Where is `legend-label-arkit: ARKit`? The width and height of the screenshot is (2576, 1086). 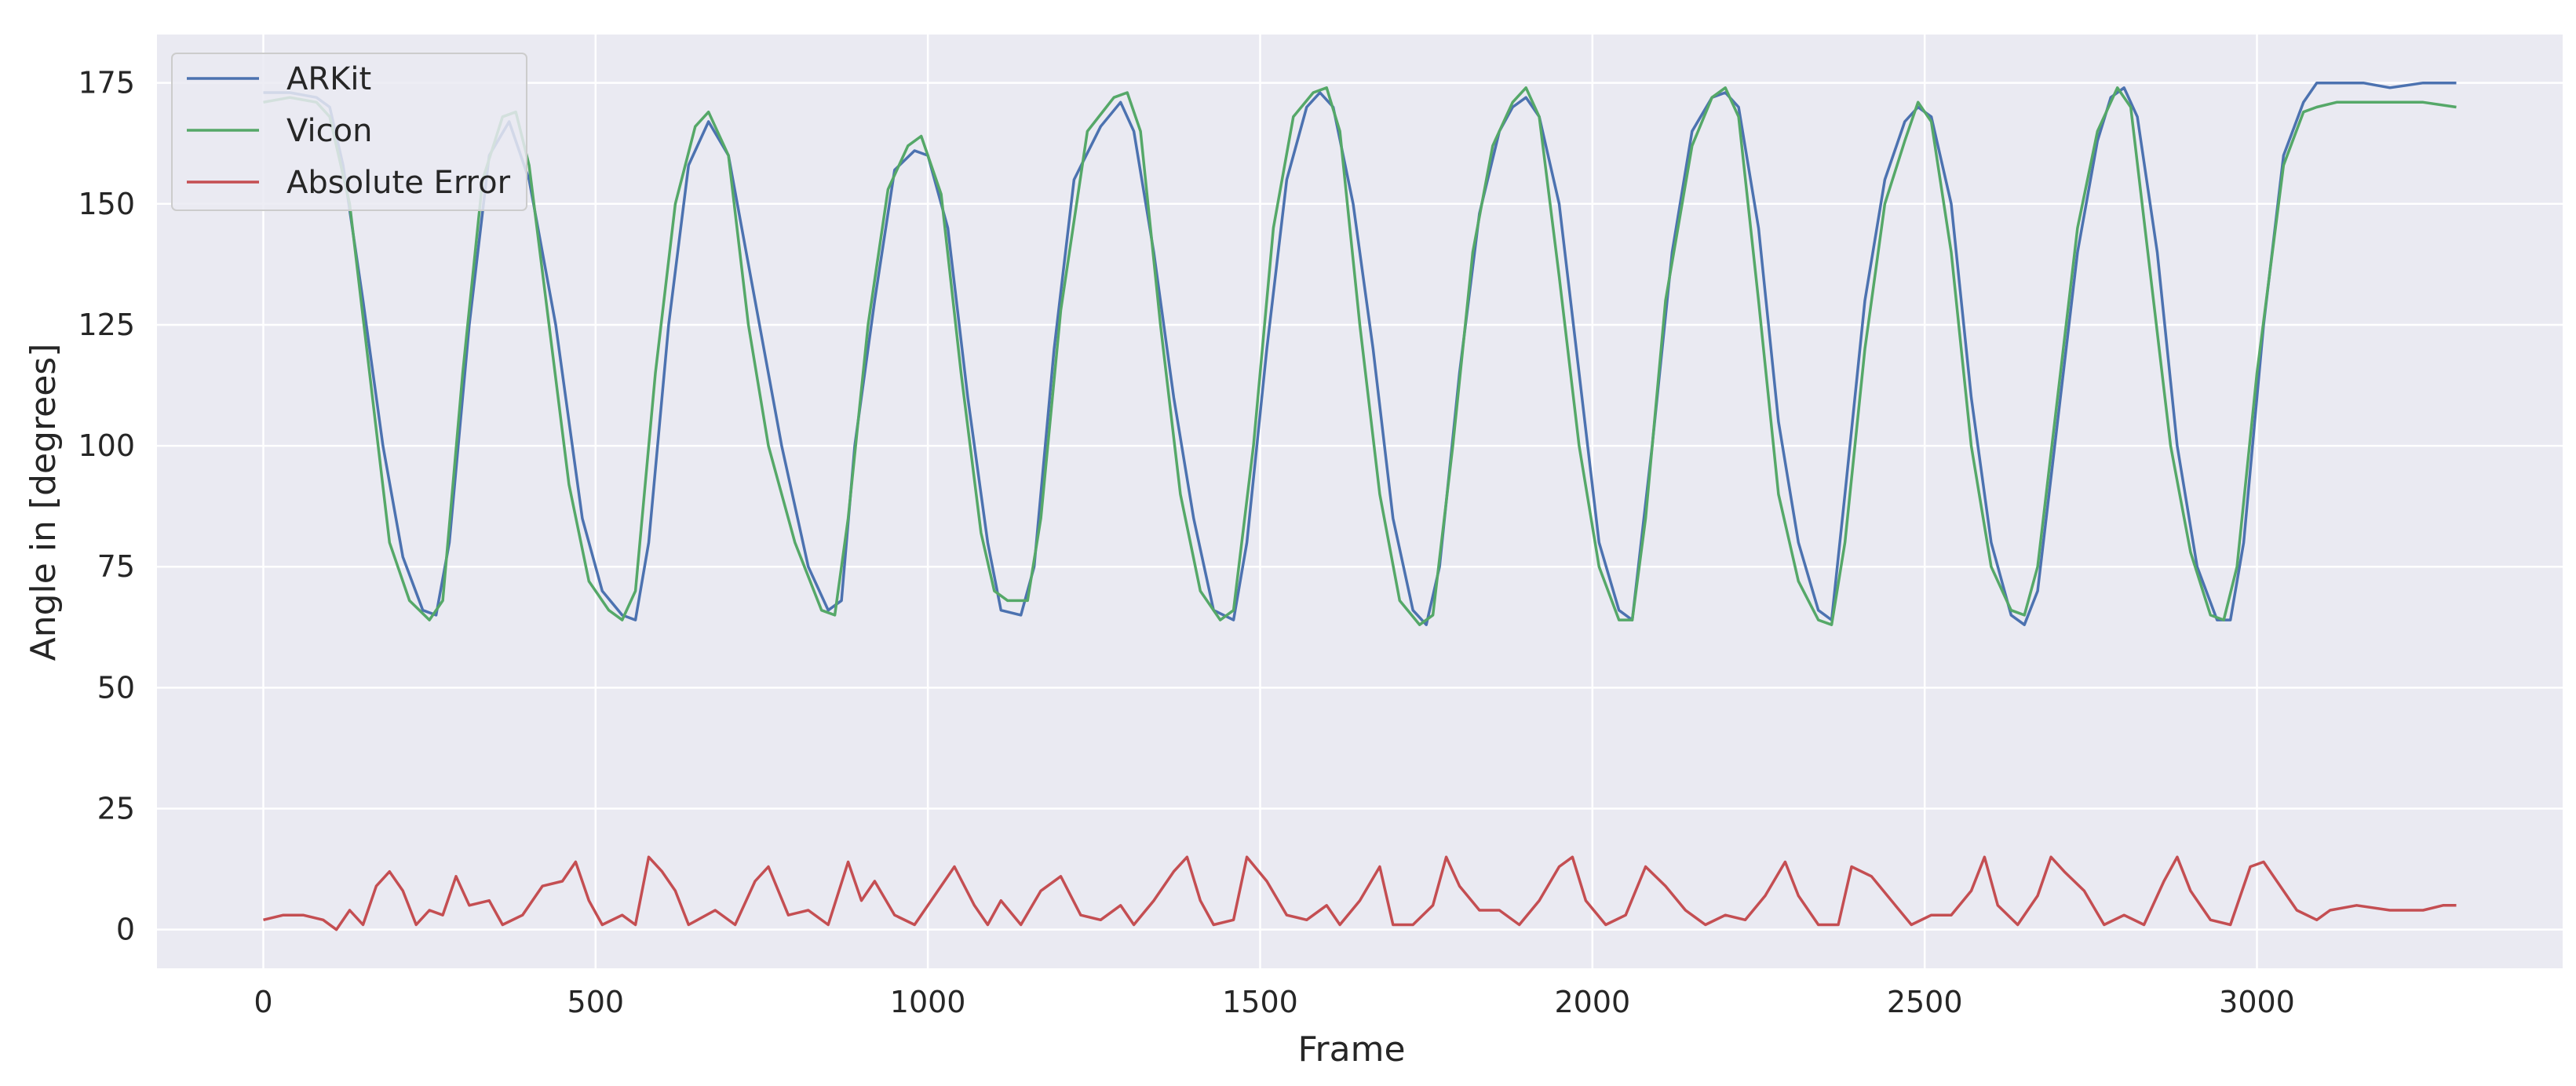 legend-label-arkit: ARKit is located at coordinates (328, 79).